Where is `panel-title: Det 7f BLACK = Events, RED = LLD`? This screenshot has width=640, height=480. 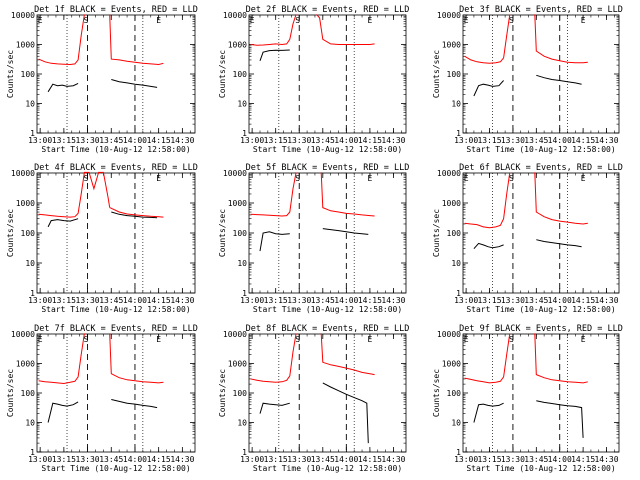
panel-title: Det 7f BLACK = Events, RED = LLD is located at coordinates (116, 329).